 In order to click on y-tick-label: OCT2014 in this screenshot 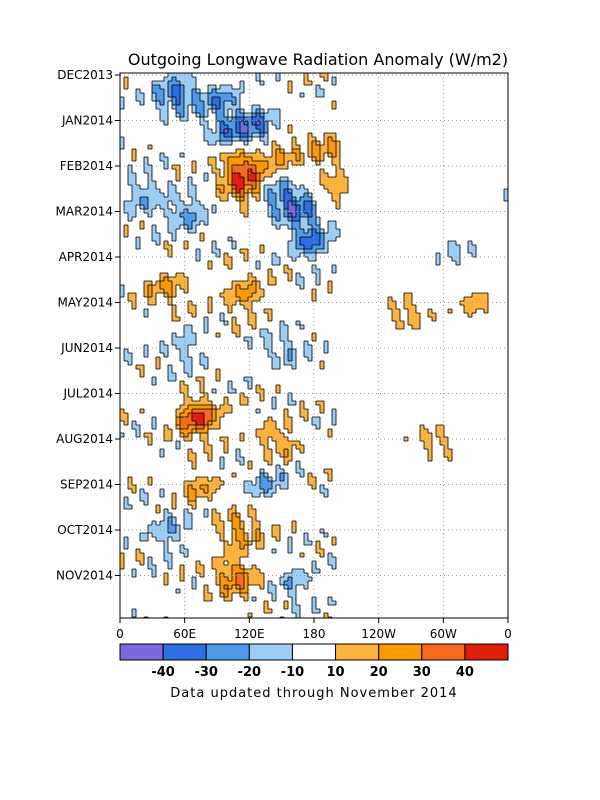, I will do `click(85, 530)`.